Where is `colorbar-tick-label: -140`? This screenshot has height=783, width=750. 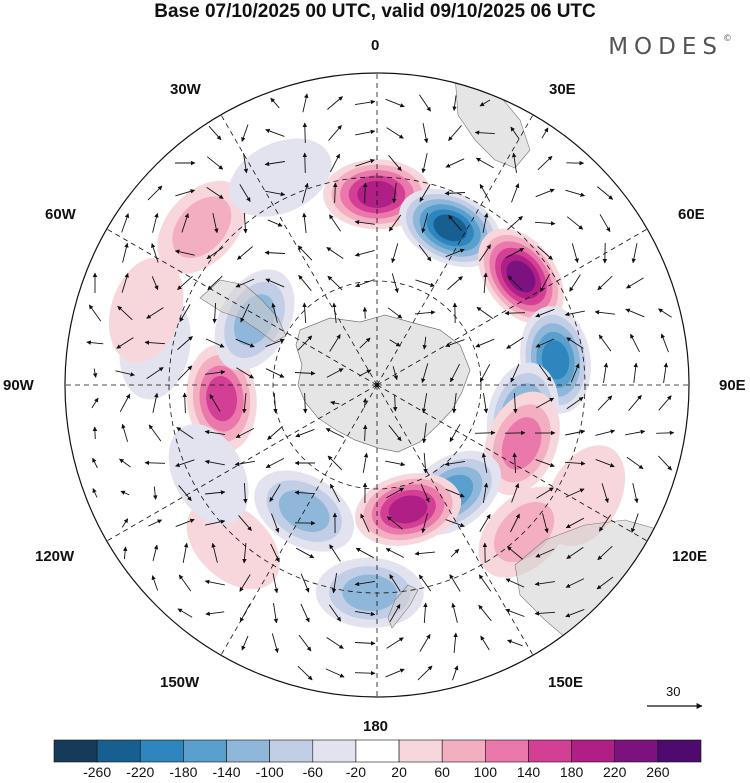 colorbar-tick-label: -140 is located at coordinates (226, 772).